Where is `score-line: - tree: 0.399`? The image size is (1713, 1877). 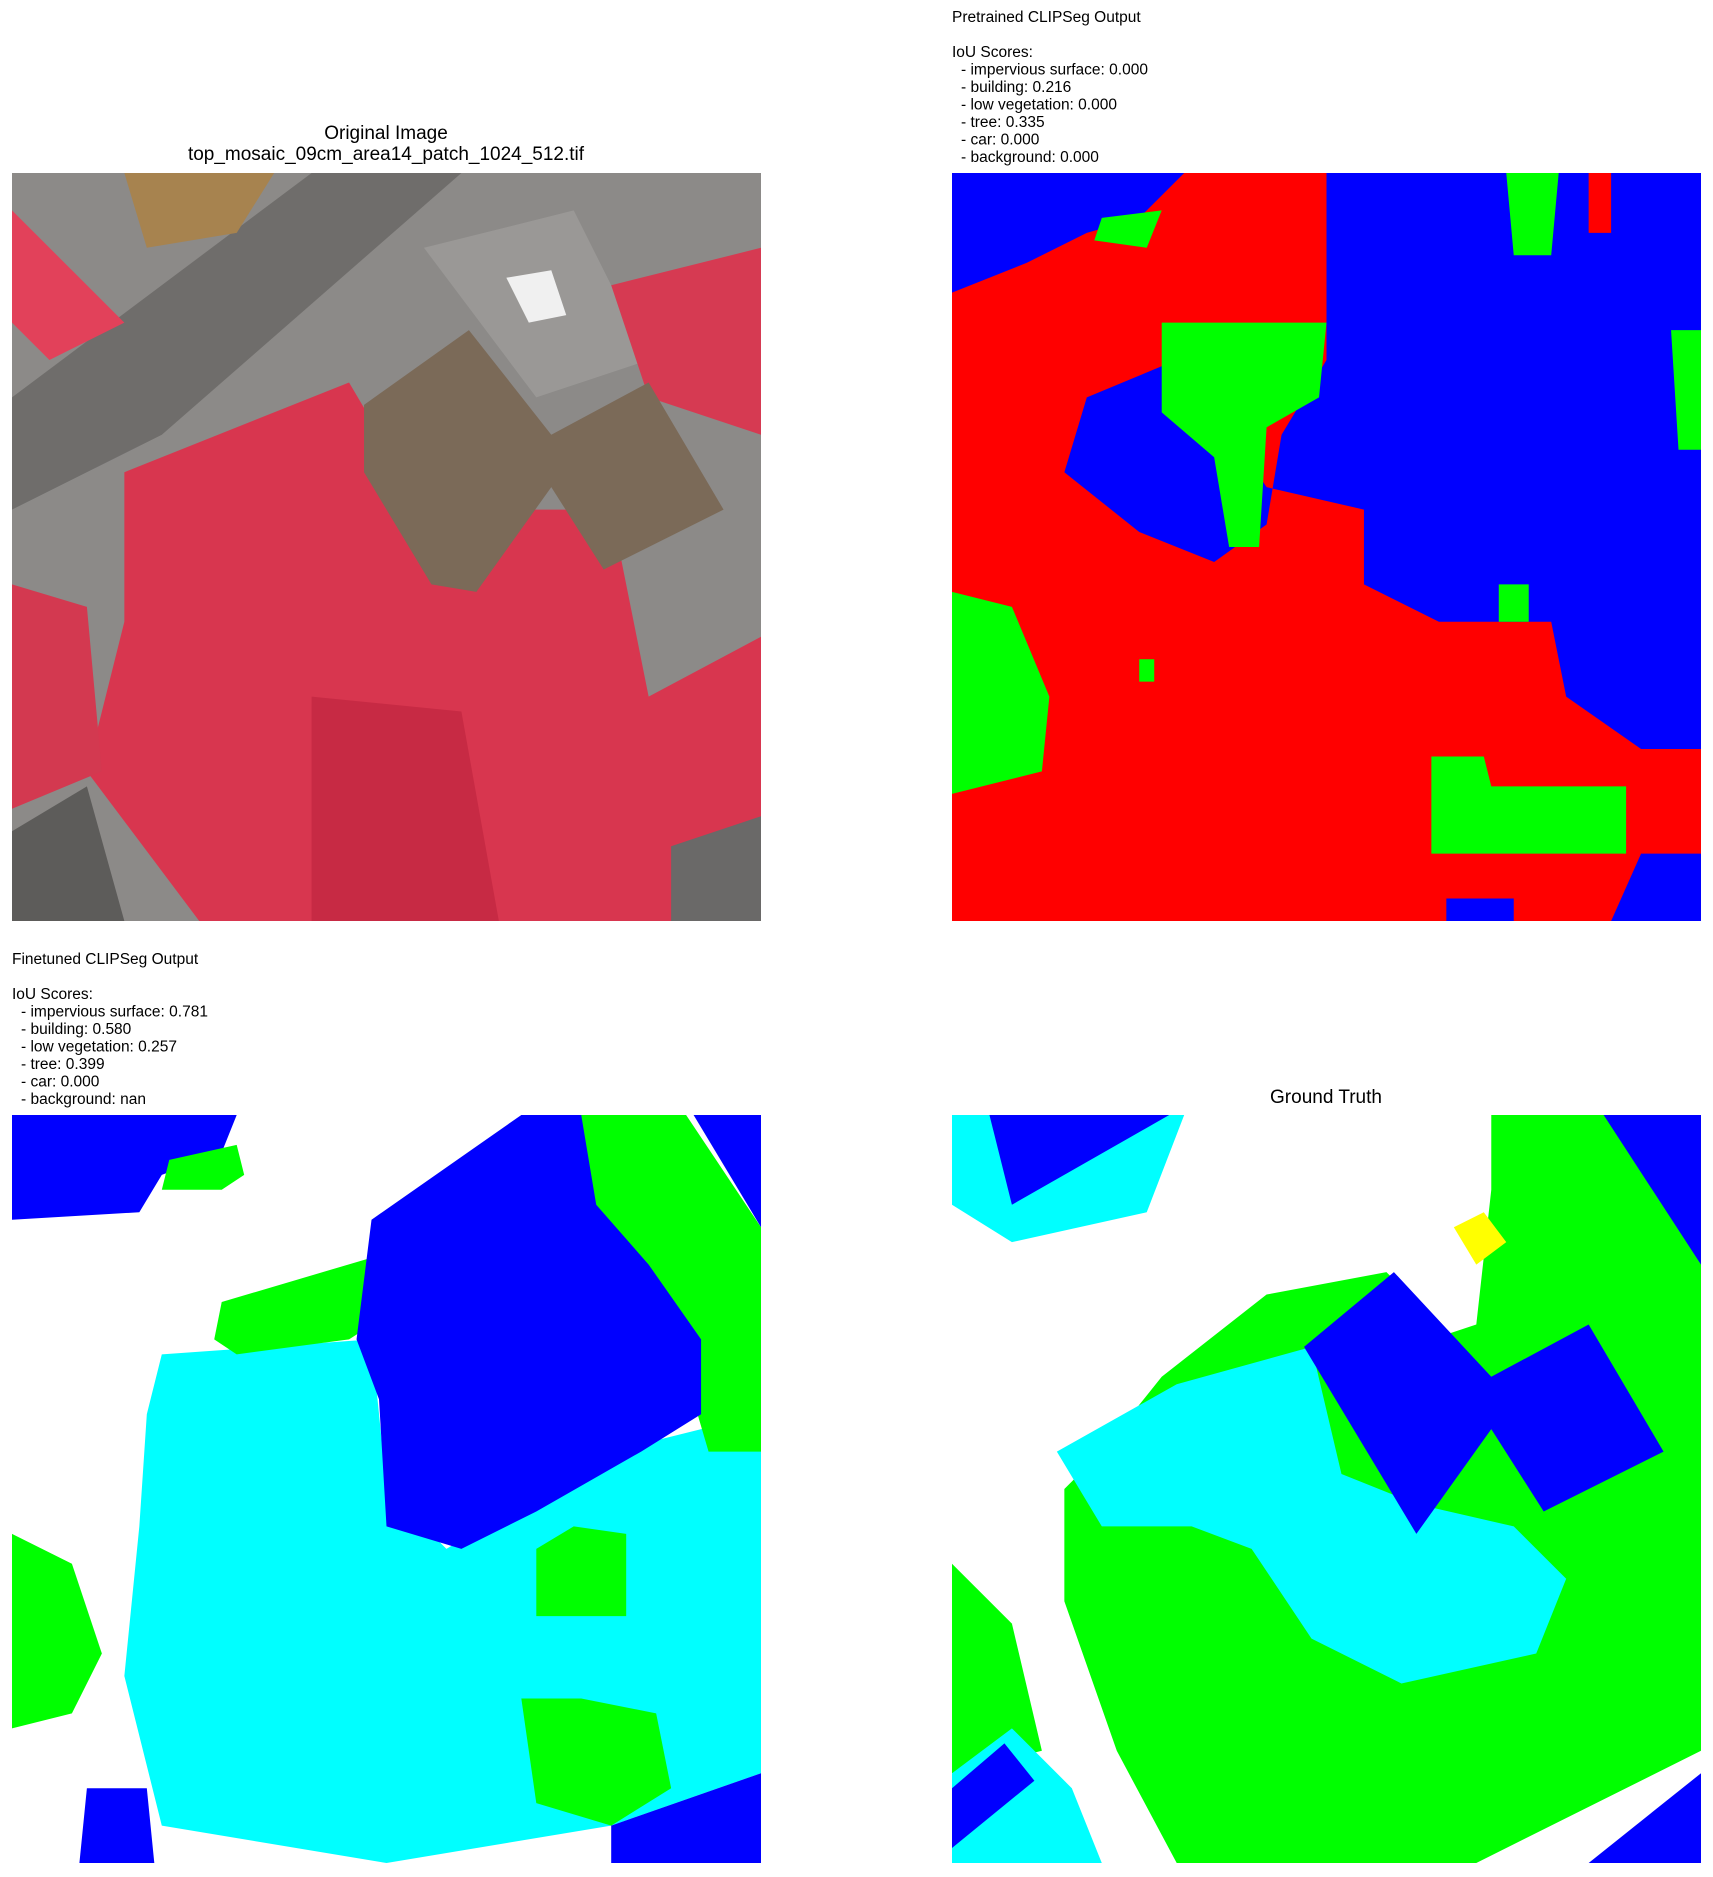
score-line: - tree: 0.399 is located at coordinates (63, 1064).